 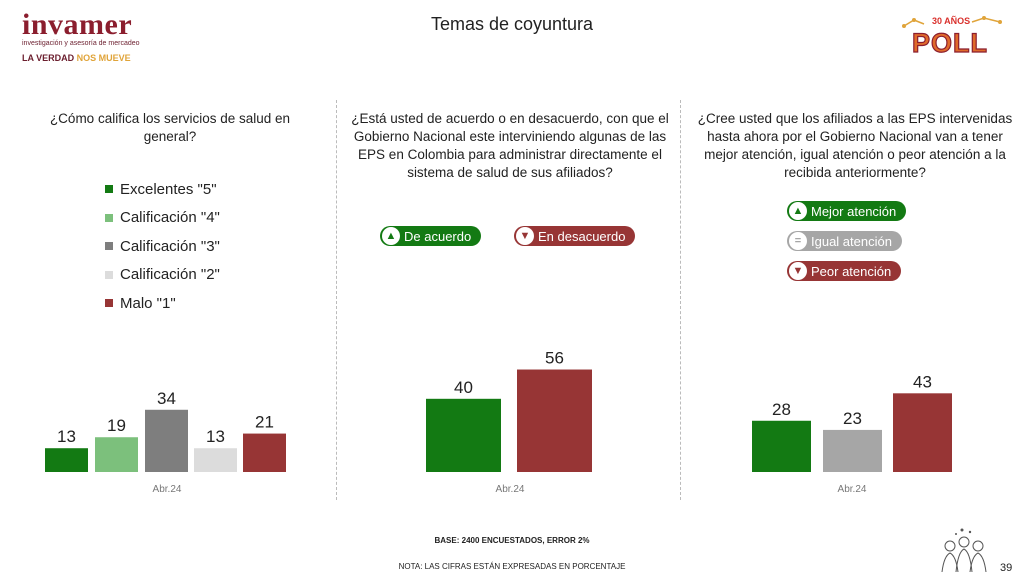 What do you see at coordinates (852, 450) in the screenshot?
I see `bar-igual-atencion` at bounding box center [852, 450].